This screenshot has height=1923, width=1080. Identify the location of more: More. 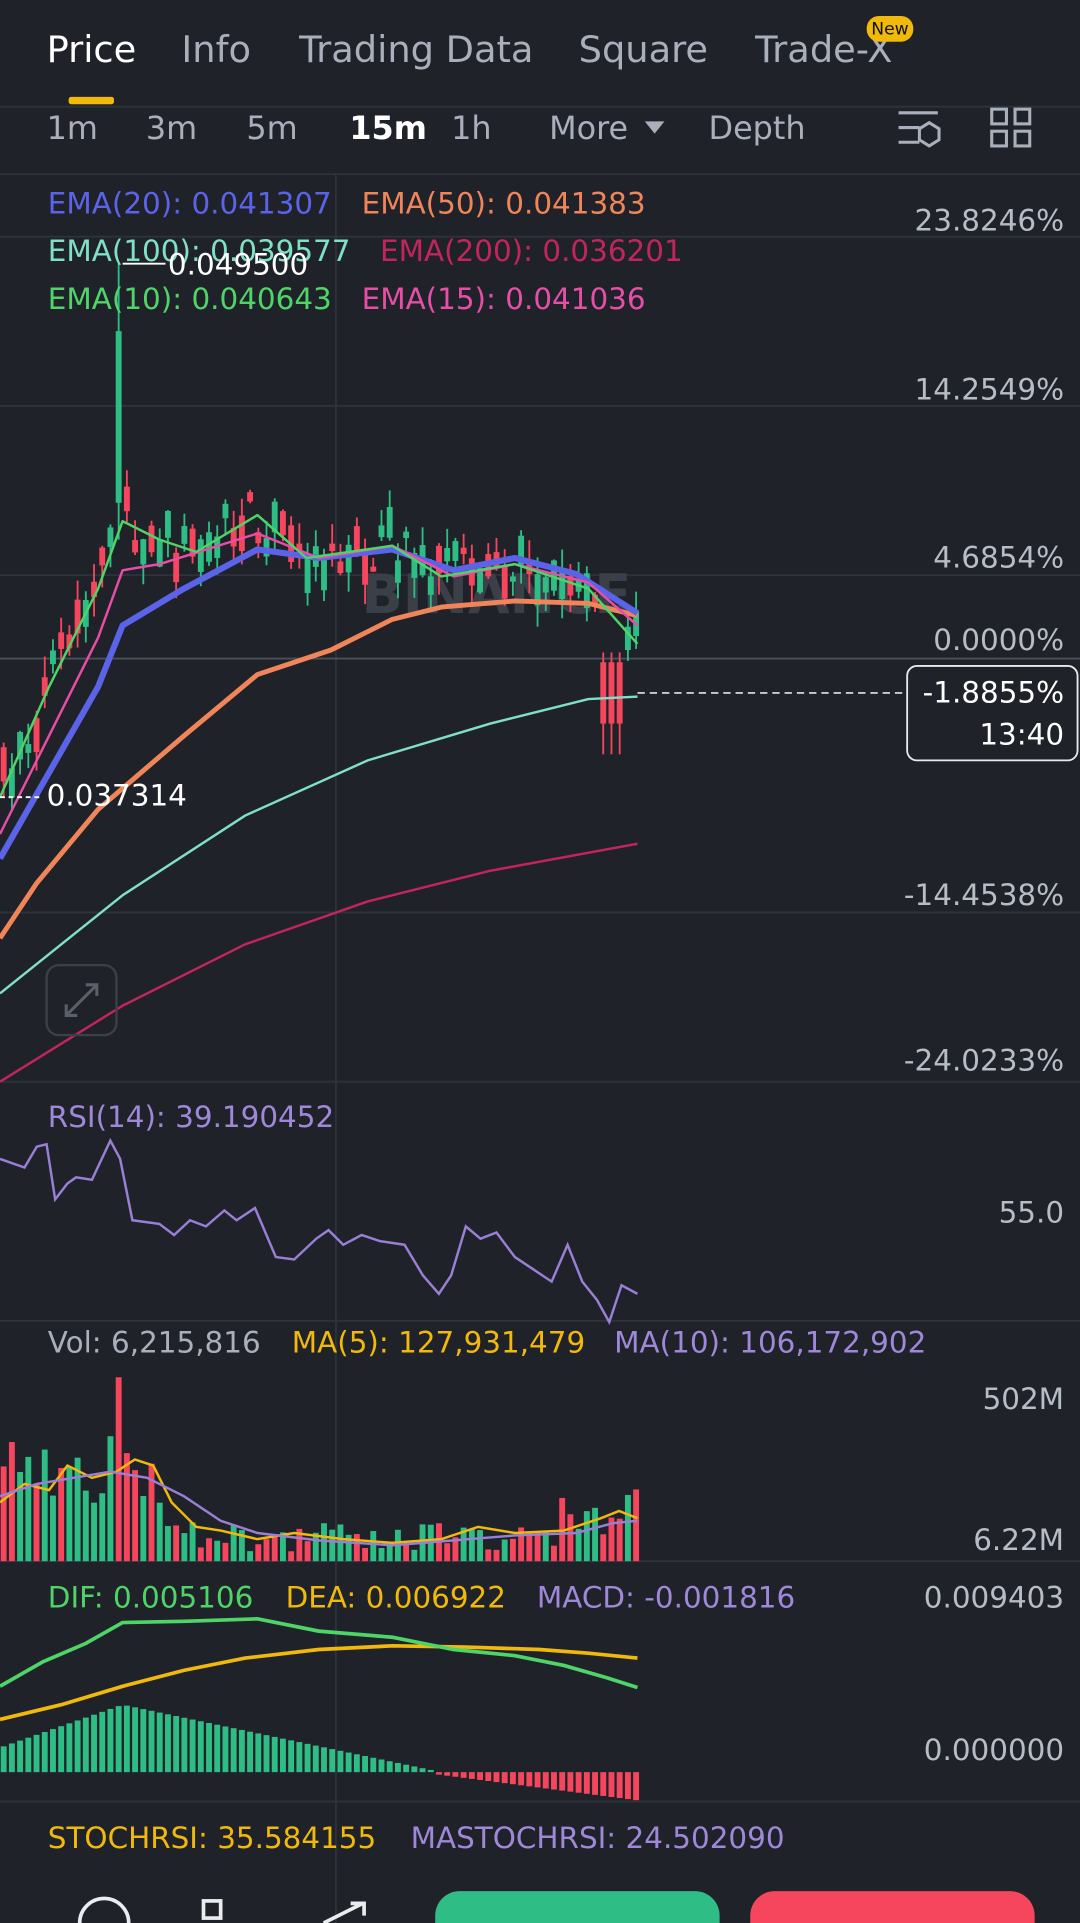
(588, 128).